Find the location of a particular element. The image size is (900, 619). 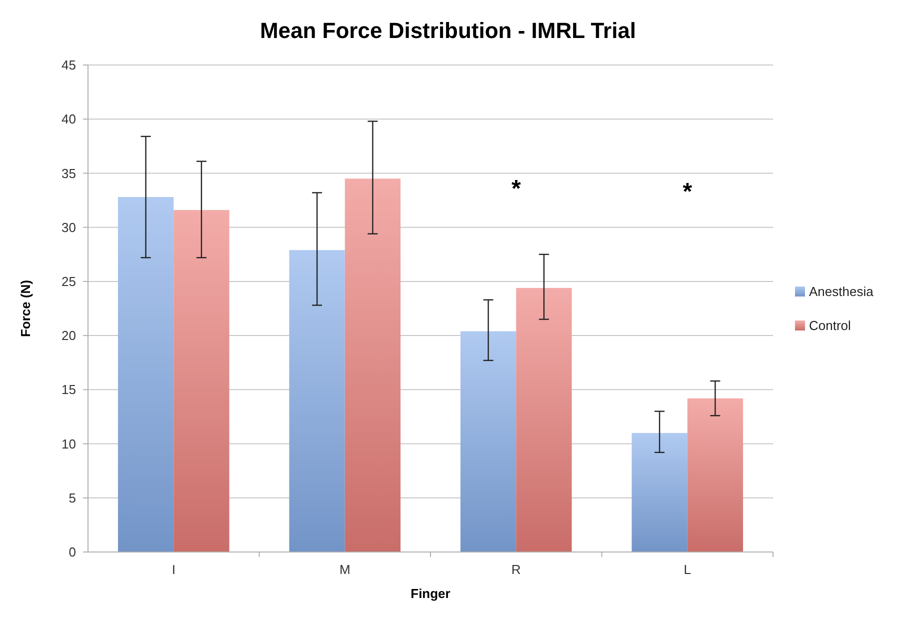

y-tick-label: 25 is located at coordinates (69, 281).